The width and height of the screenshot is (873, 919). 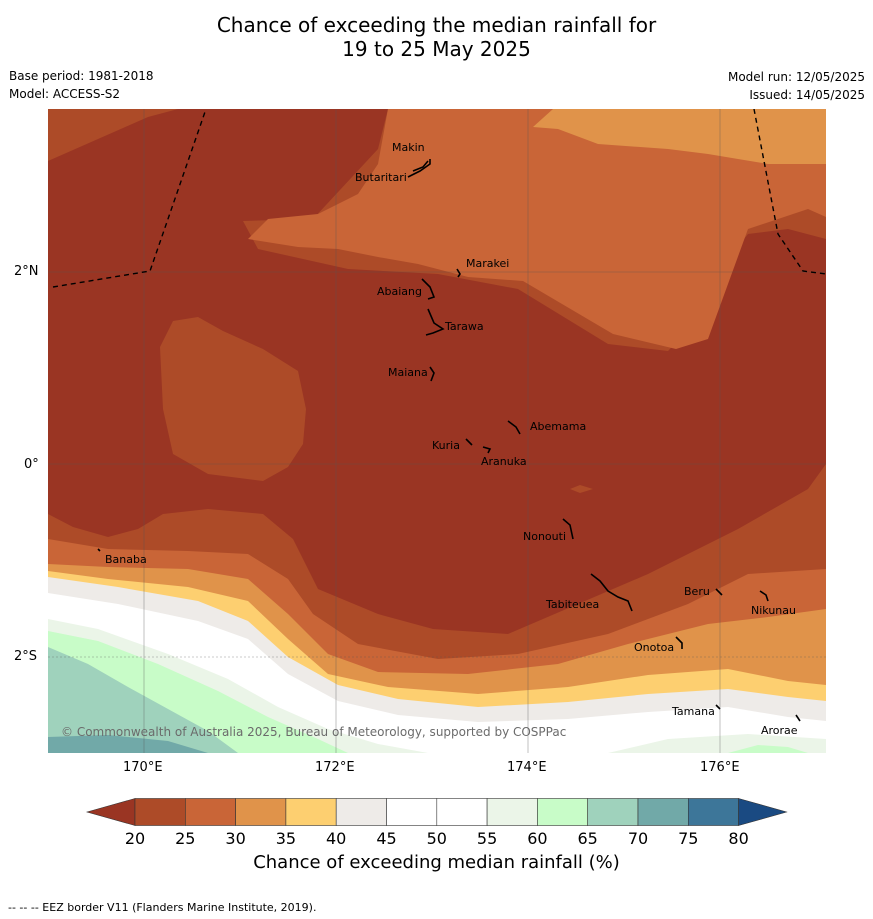 I want to click on colorbar, so click(x=436, y=812).